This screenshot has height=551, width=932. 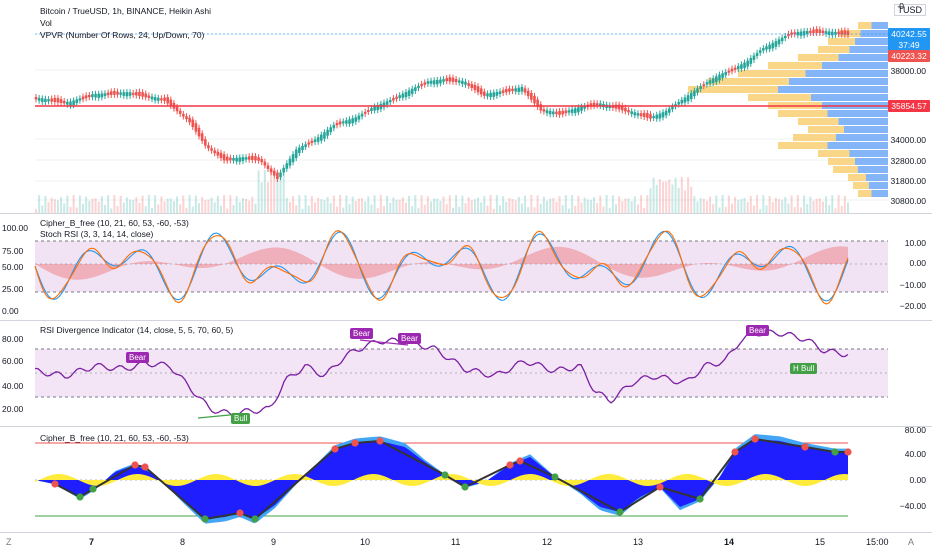 I want to click on stoch-tick-100: 100.00, so click(x=15, y=228).